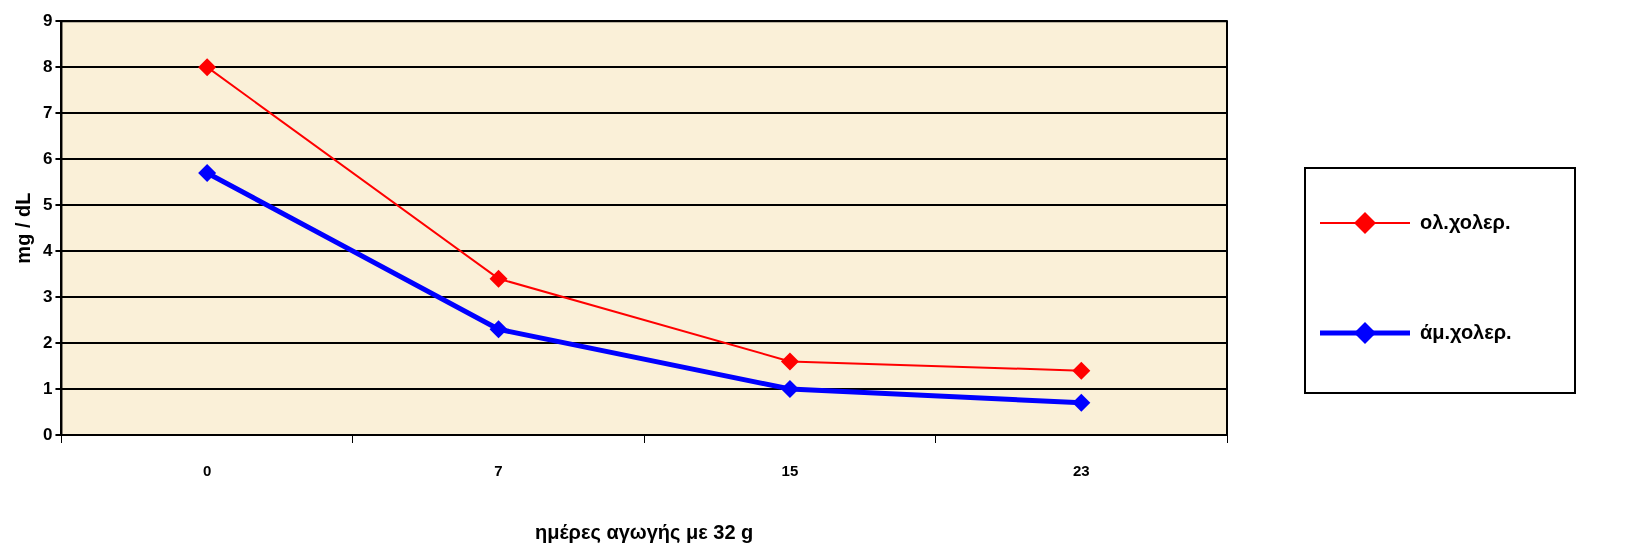  I want to click on y-tick-label: 9, so click(47, 20).